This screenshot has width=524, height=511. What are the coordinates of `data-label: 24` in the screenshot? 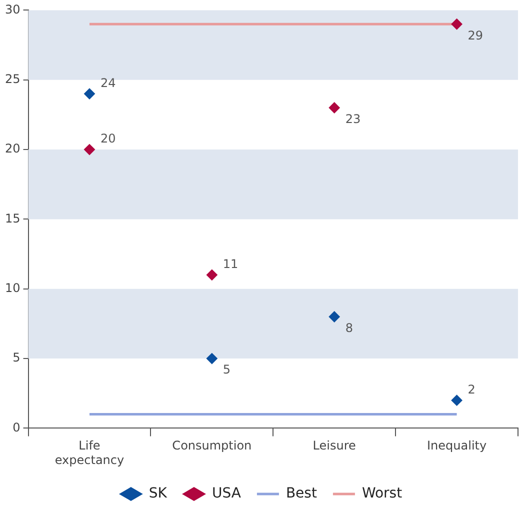 It's located at (108, 83).